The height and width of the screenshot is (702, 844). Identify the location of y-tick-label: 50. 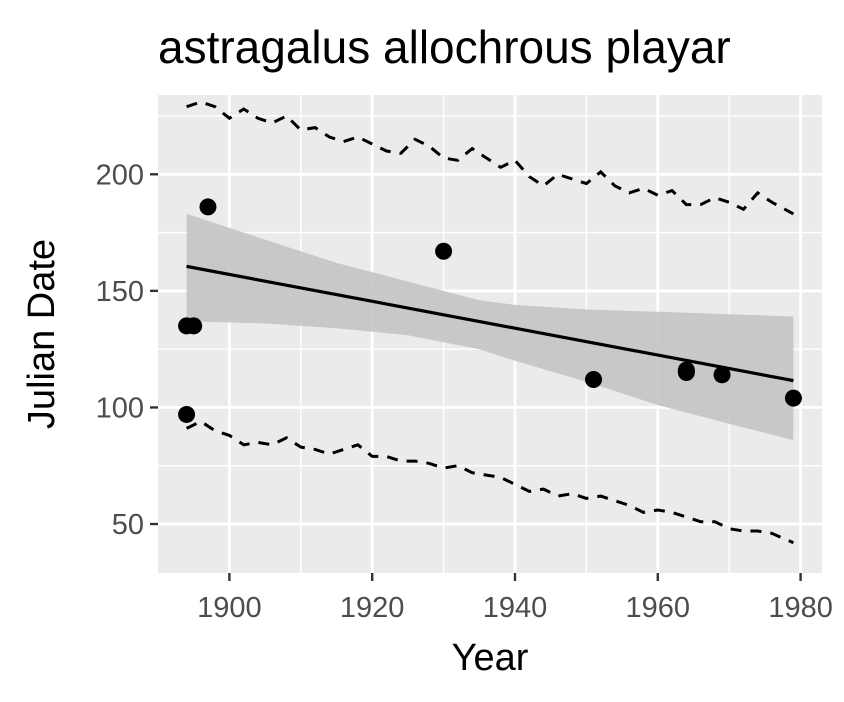
(128, 525).